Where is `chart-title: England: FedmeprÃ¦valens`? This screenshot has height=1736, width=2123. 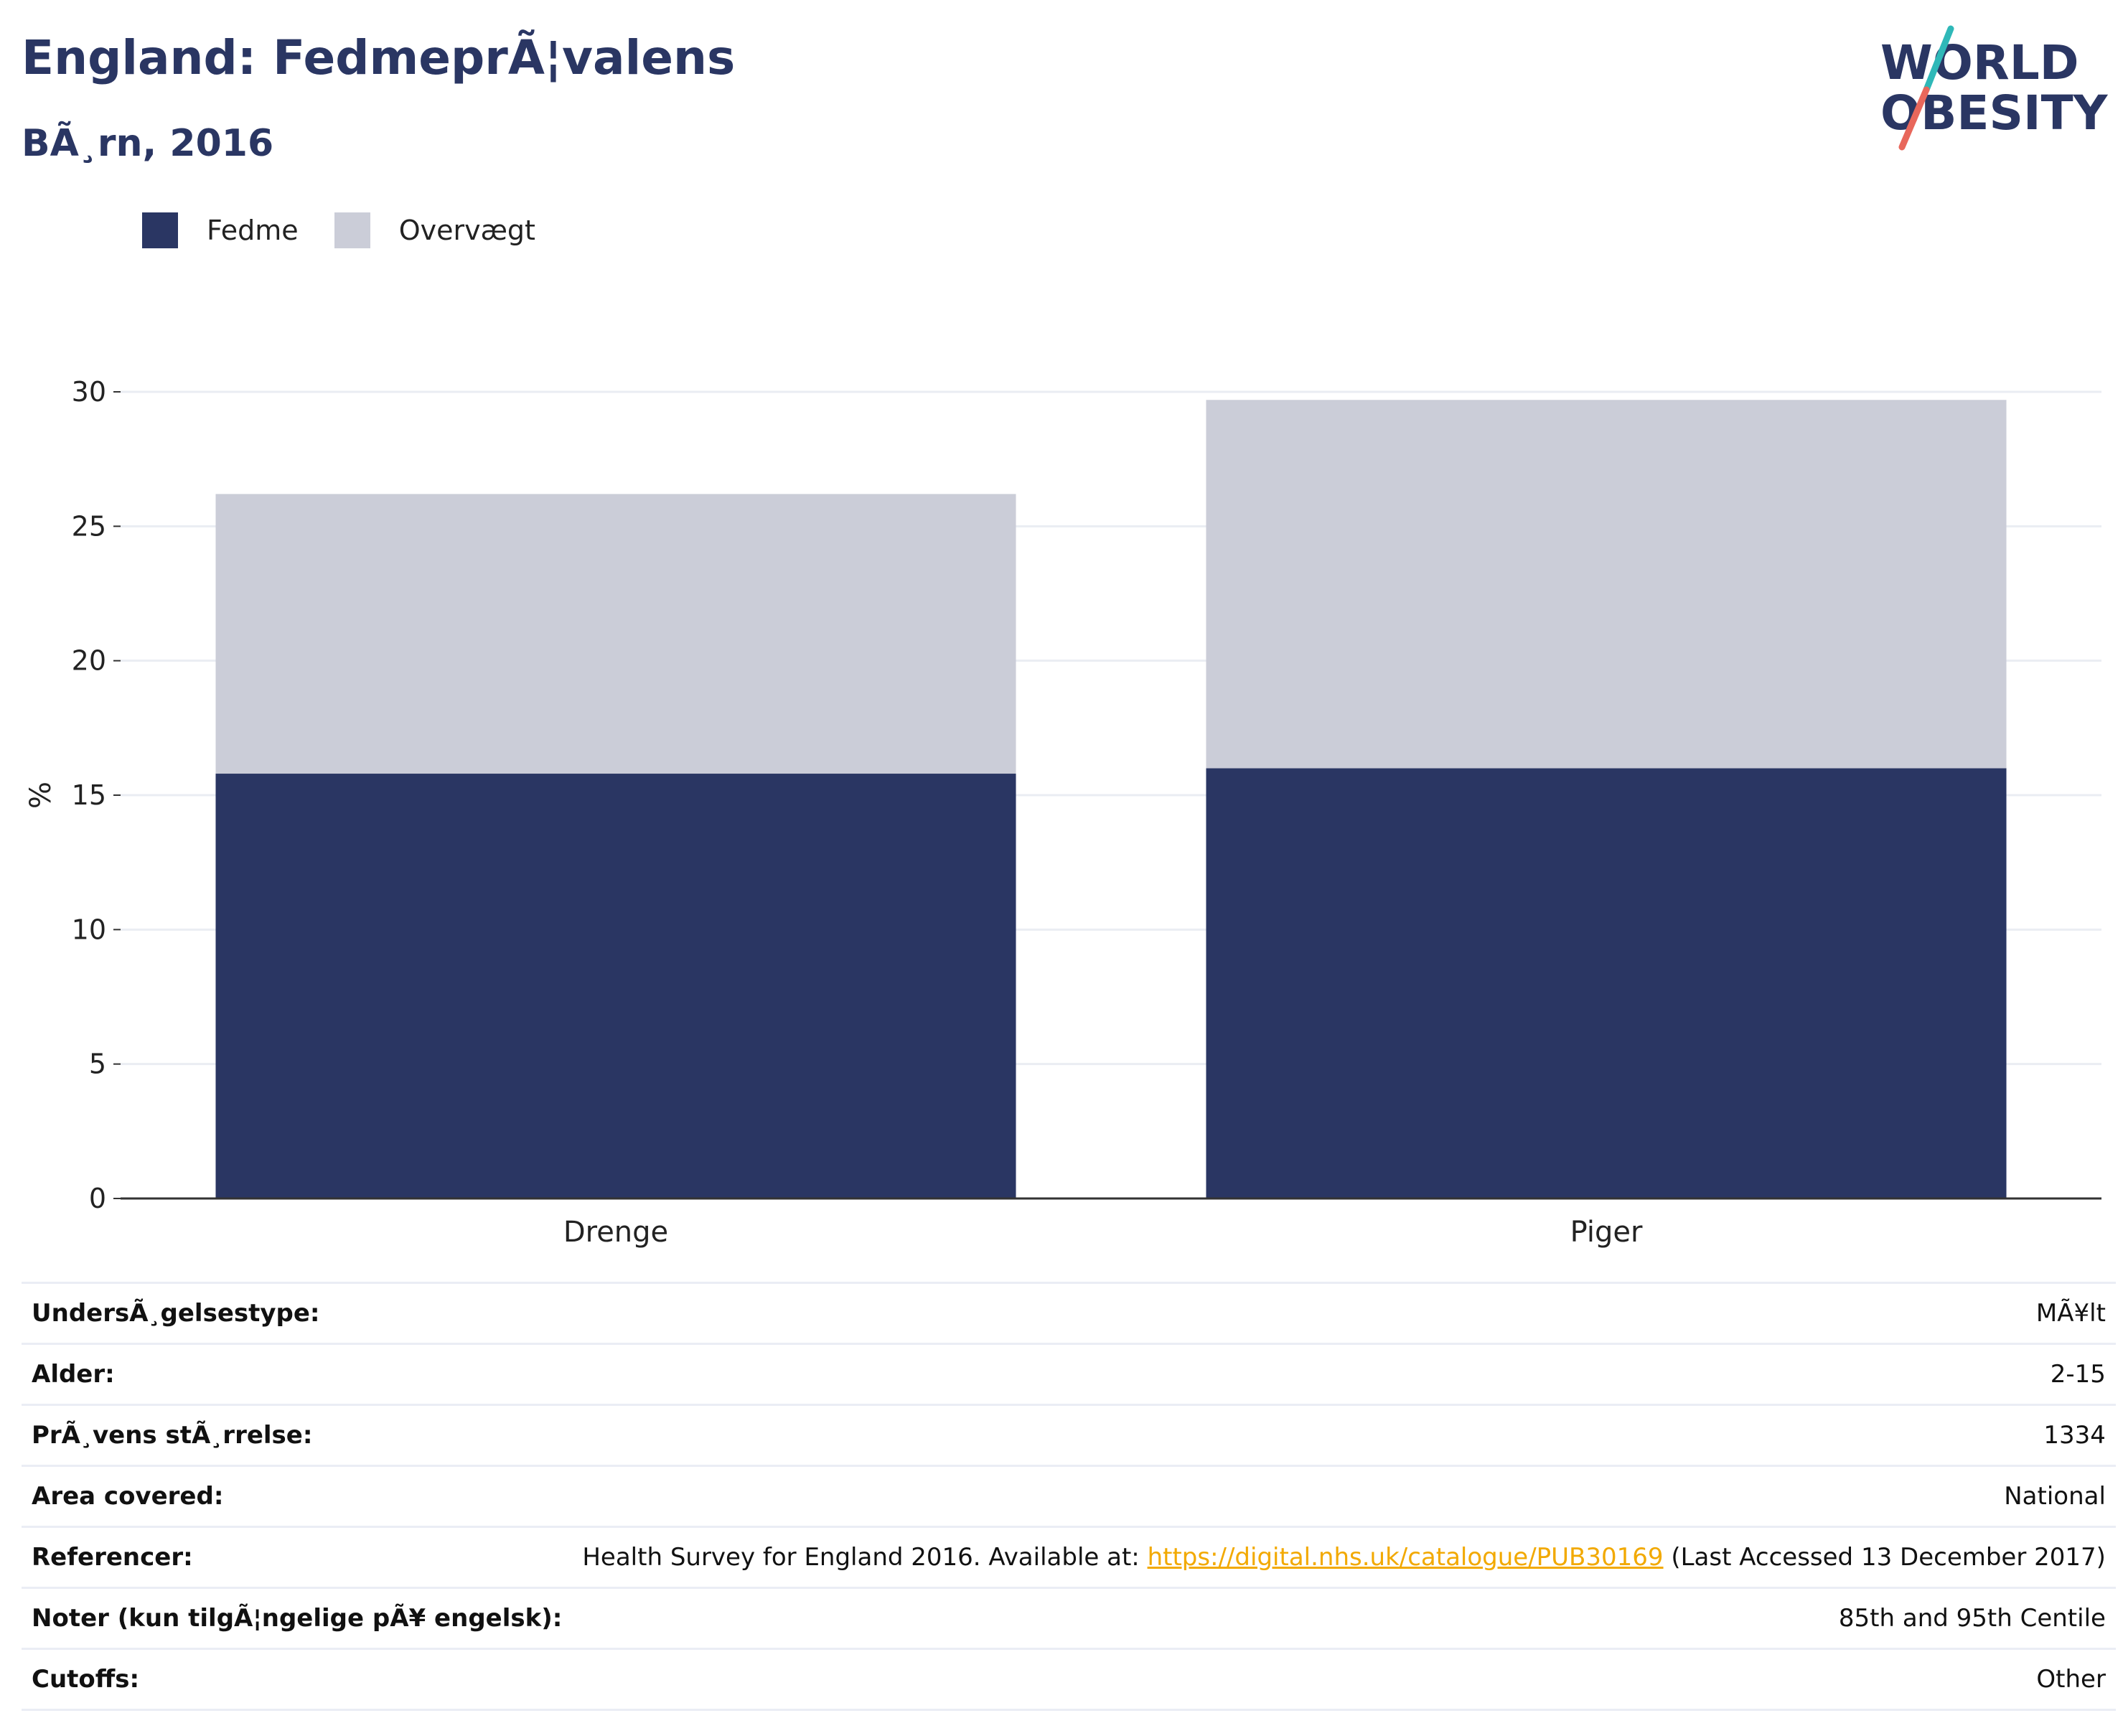
chart-title: England: FedmeprÃ¦valens is located at coordinates (379, 57).